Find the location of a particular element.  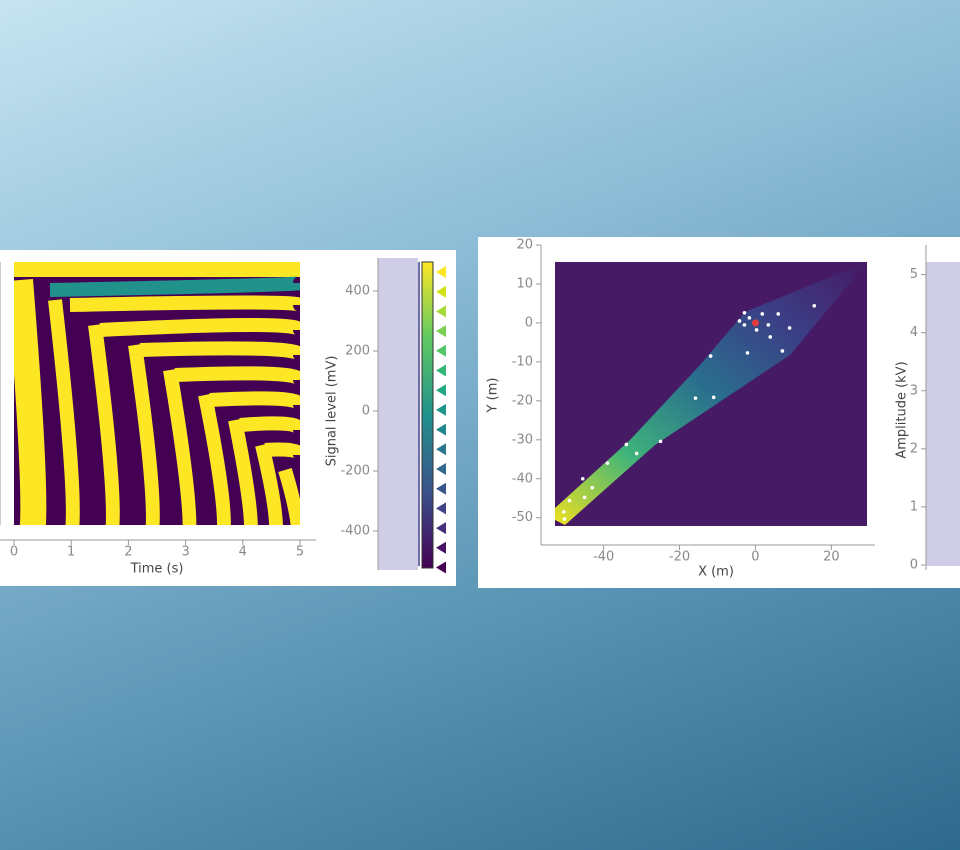

x-tick-label: 1 is located at coordinates (71, 552).